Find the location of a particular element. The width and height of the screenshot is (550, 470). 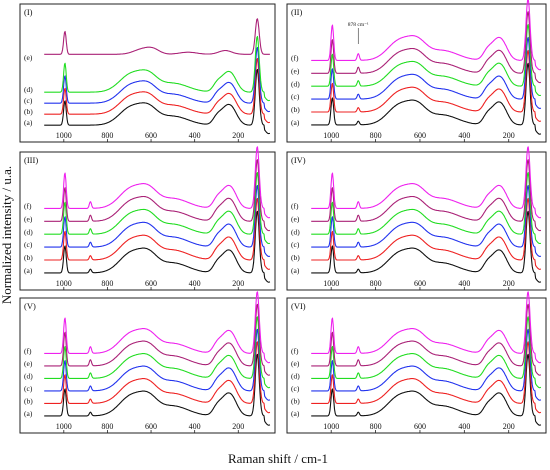

panel-label: (VI) is located at coordinates (298, 306).